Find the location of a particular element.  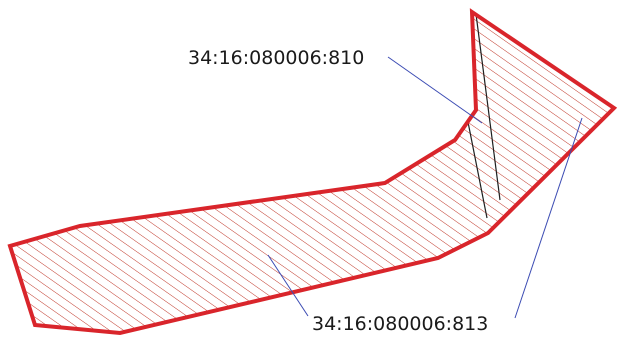

inner-boundary-813-west is located at coordinates (488, 107).